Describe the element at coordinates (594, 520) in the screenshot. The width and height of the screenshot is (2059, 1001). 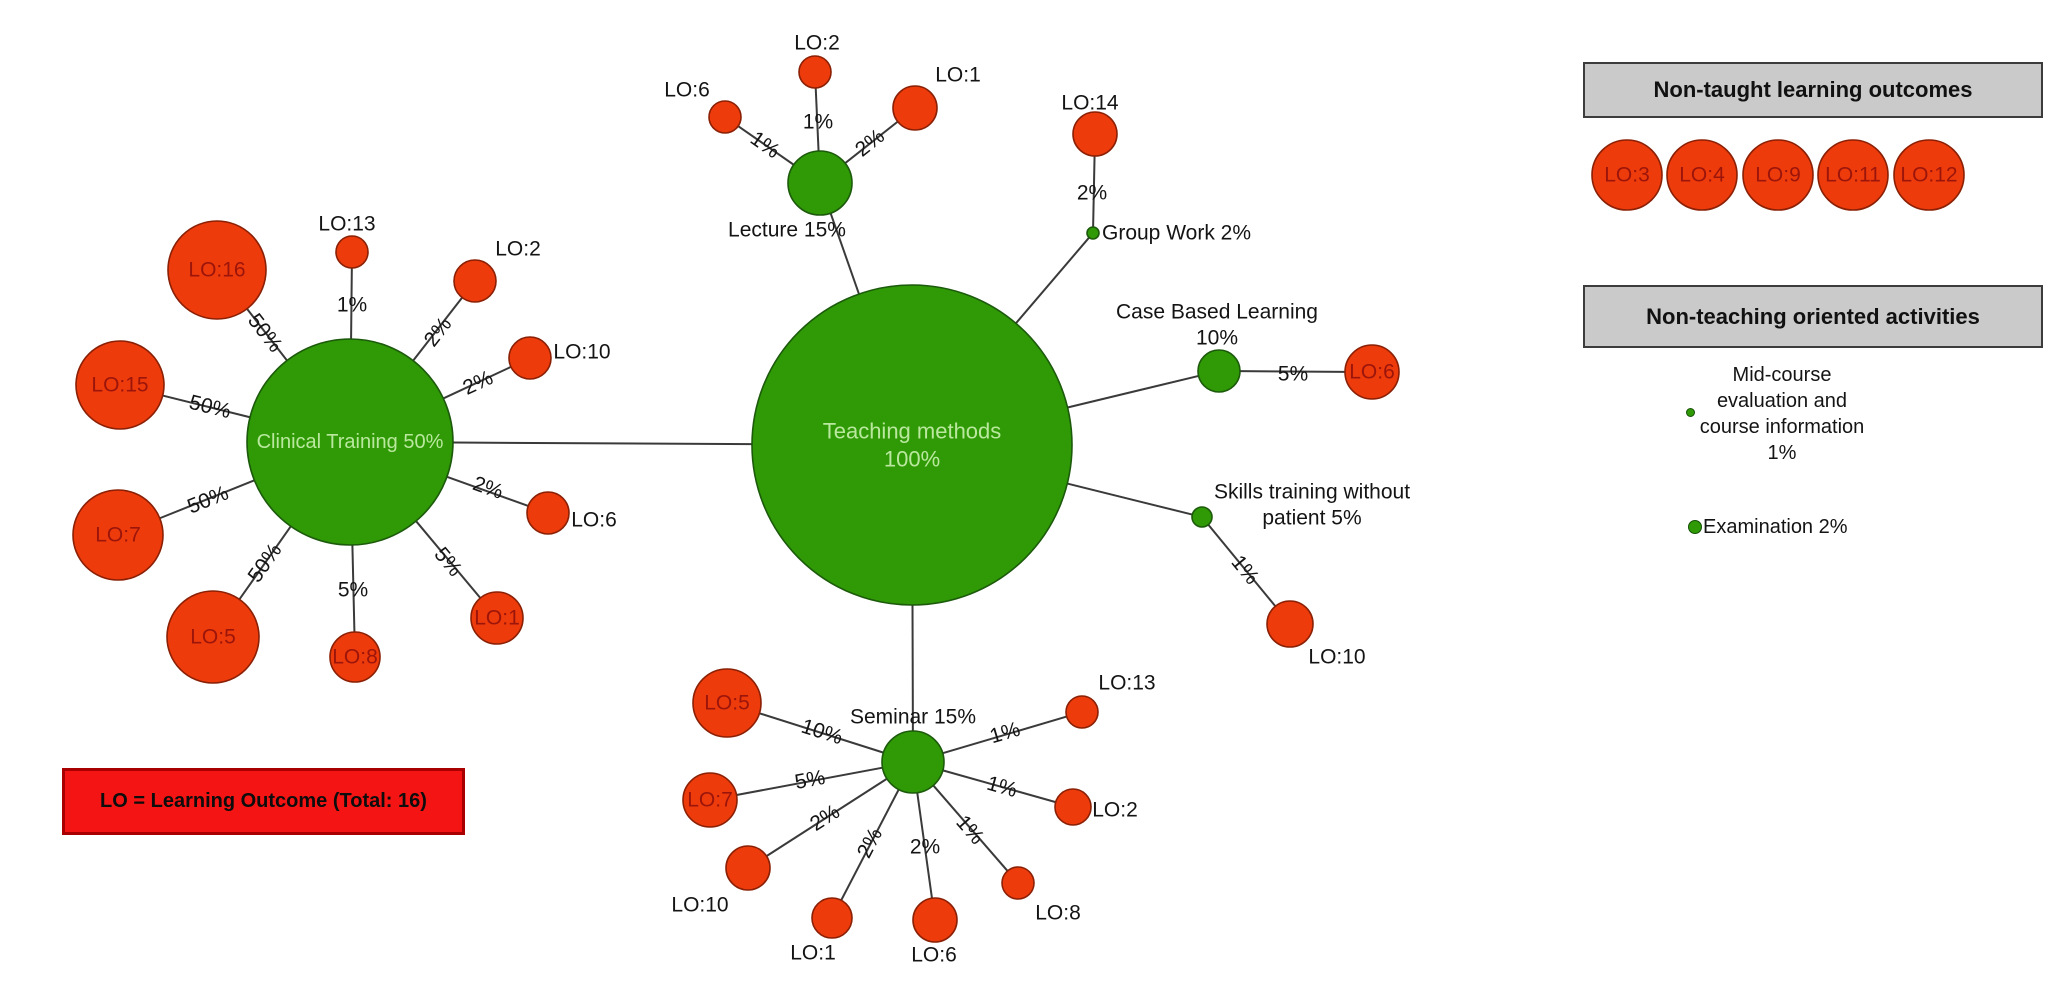
I see `label-c-lo6: LO:6` at that location.